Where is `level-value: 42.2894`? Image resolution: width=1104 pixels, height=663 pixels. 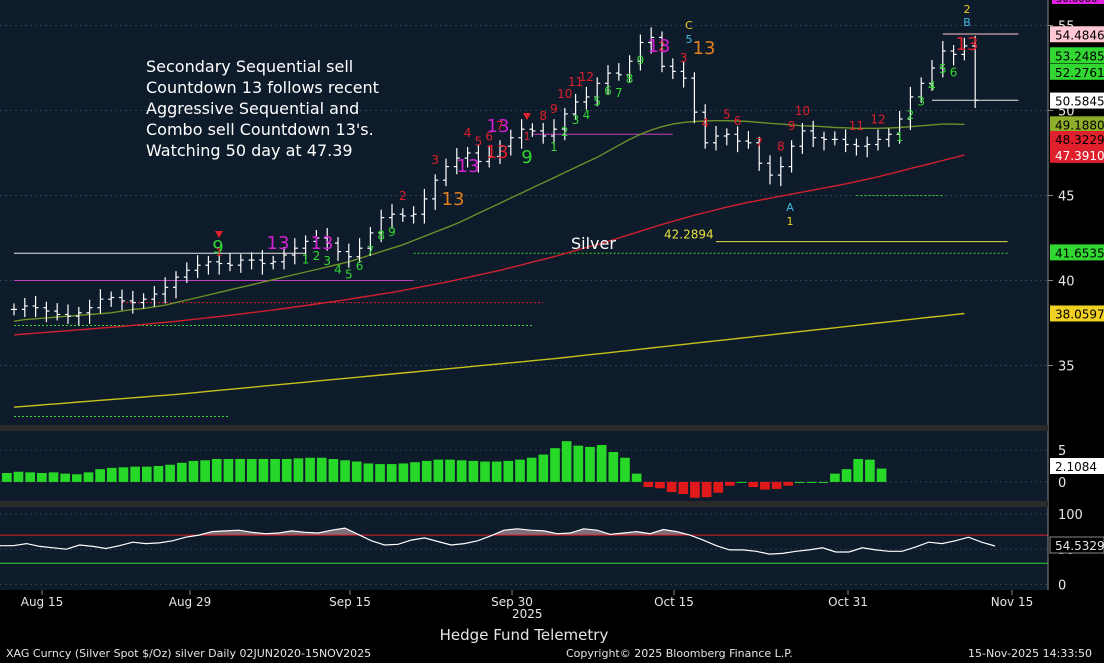
level-value: 42.2894 is located at coordinates (689, 235).